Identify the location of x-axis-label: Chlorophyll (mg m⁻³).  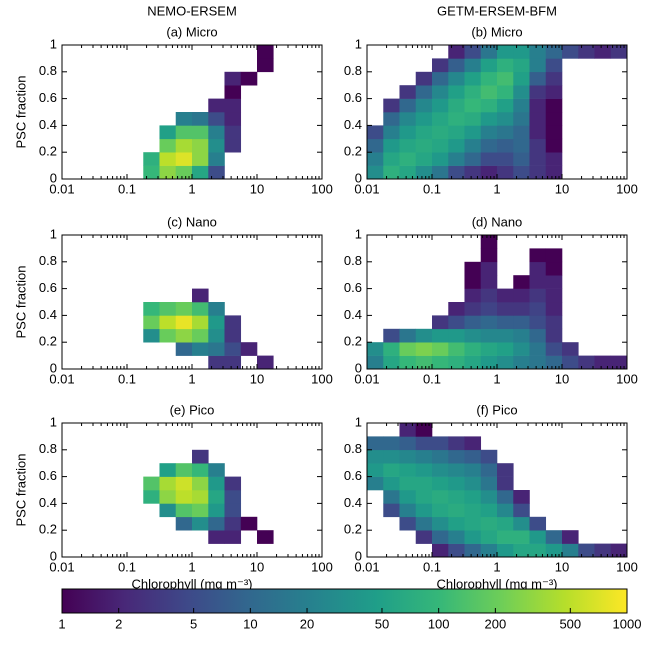
(192, 583).